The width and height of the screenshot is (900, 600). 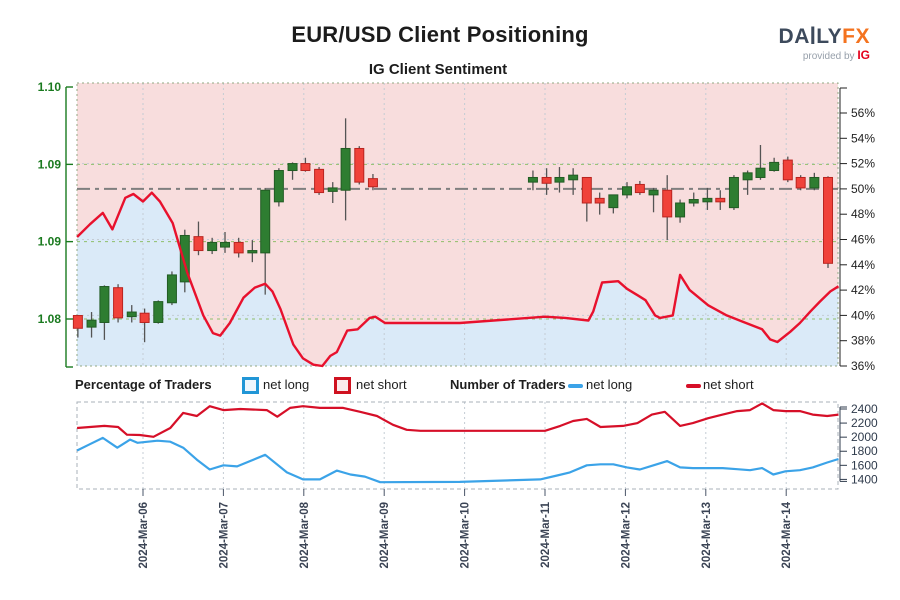 I want to click on axis-tick-label: 38%, so click(x=863, y=341).